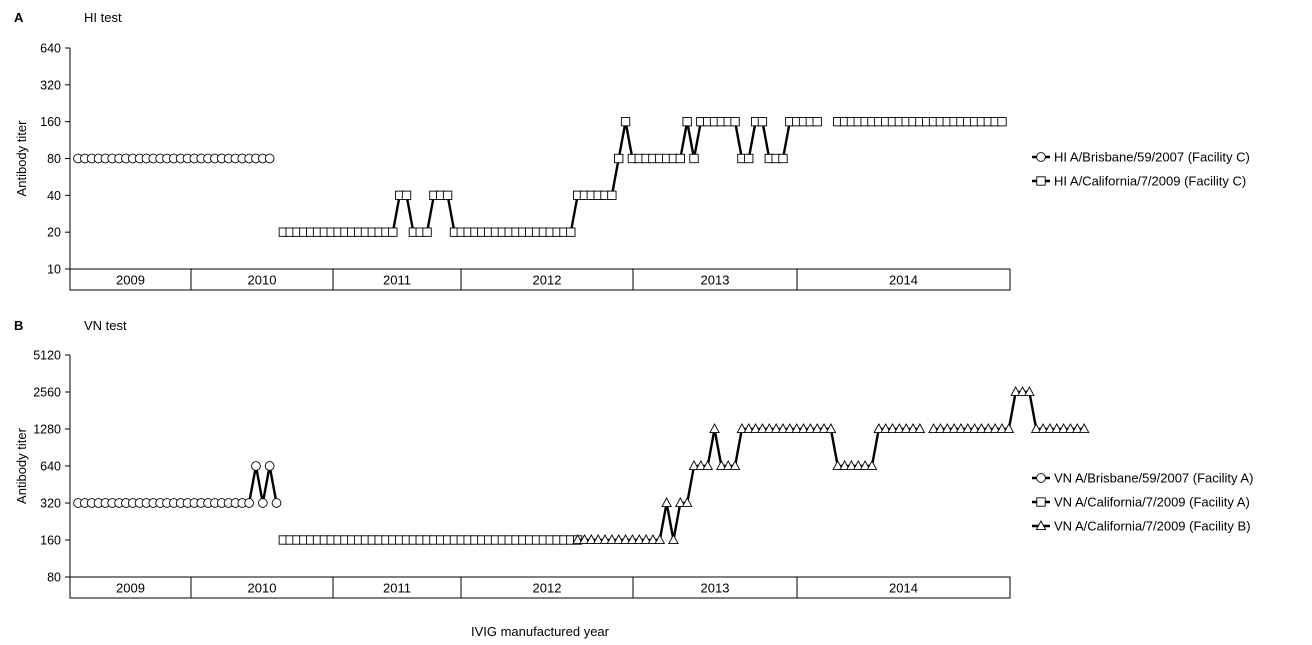 The width and height of the screenshot is (1312, 645). Describe the element at coordinates (54, 578) in the screenshot. I see `y-tick-label: 80` at that location.